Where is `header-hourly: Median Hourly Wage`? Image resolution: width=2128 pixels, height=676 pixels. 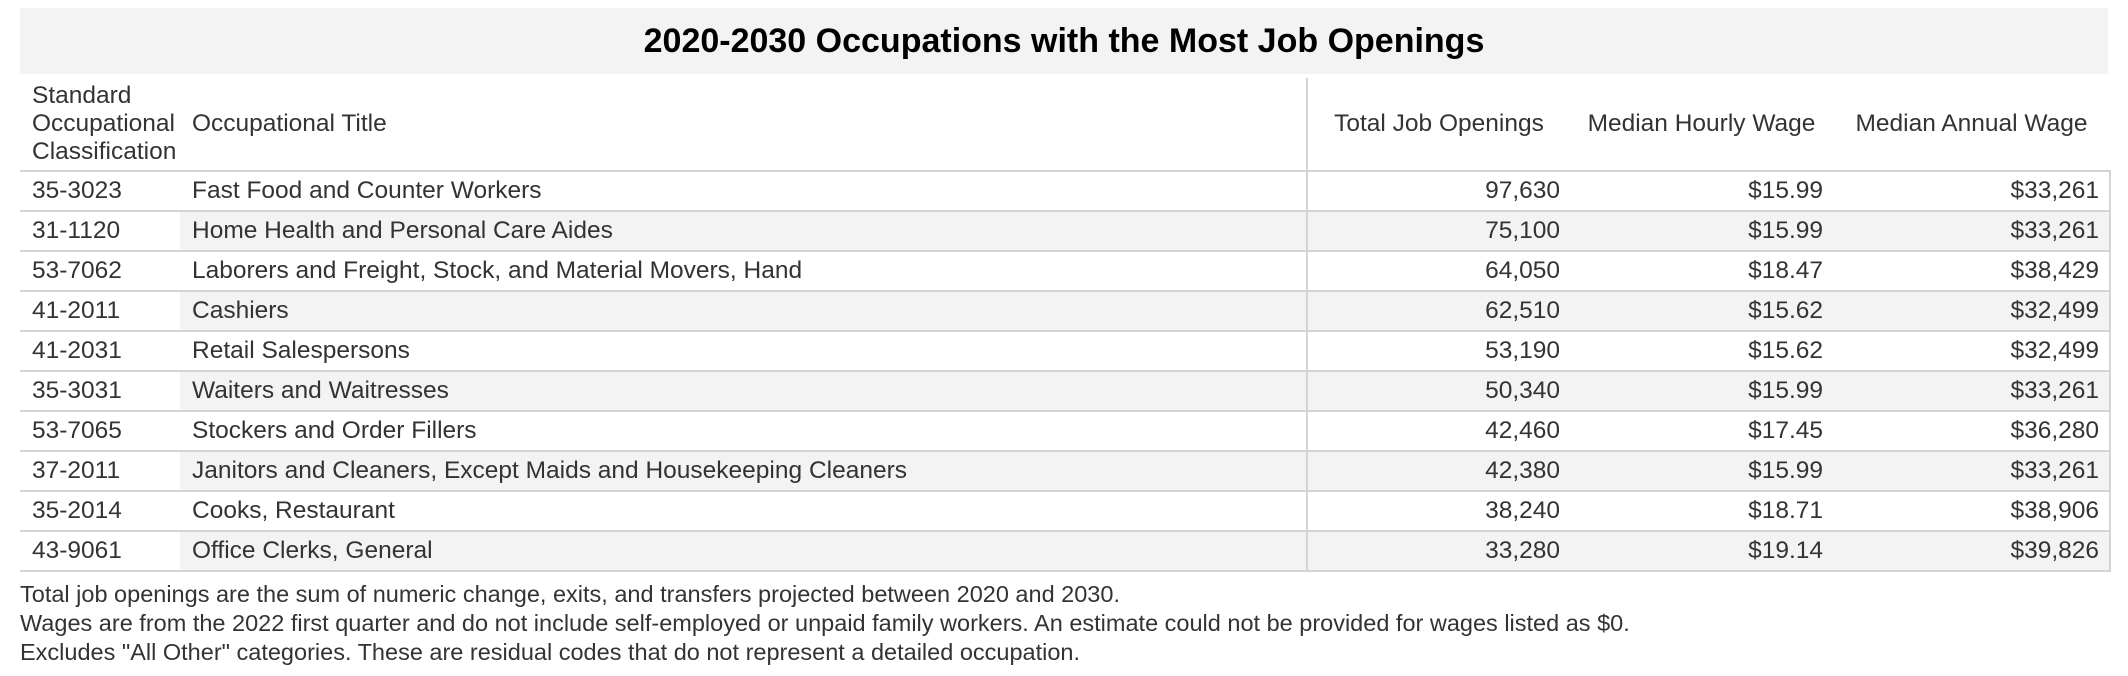 header-hourly: Median Hourly Wage is located at coordinates (1701, 125).